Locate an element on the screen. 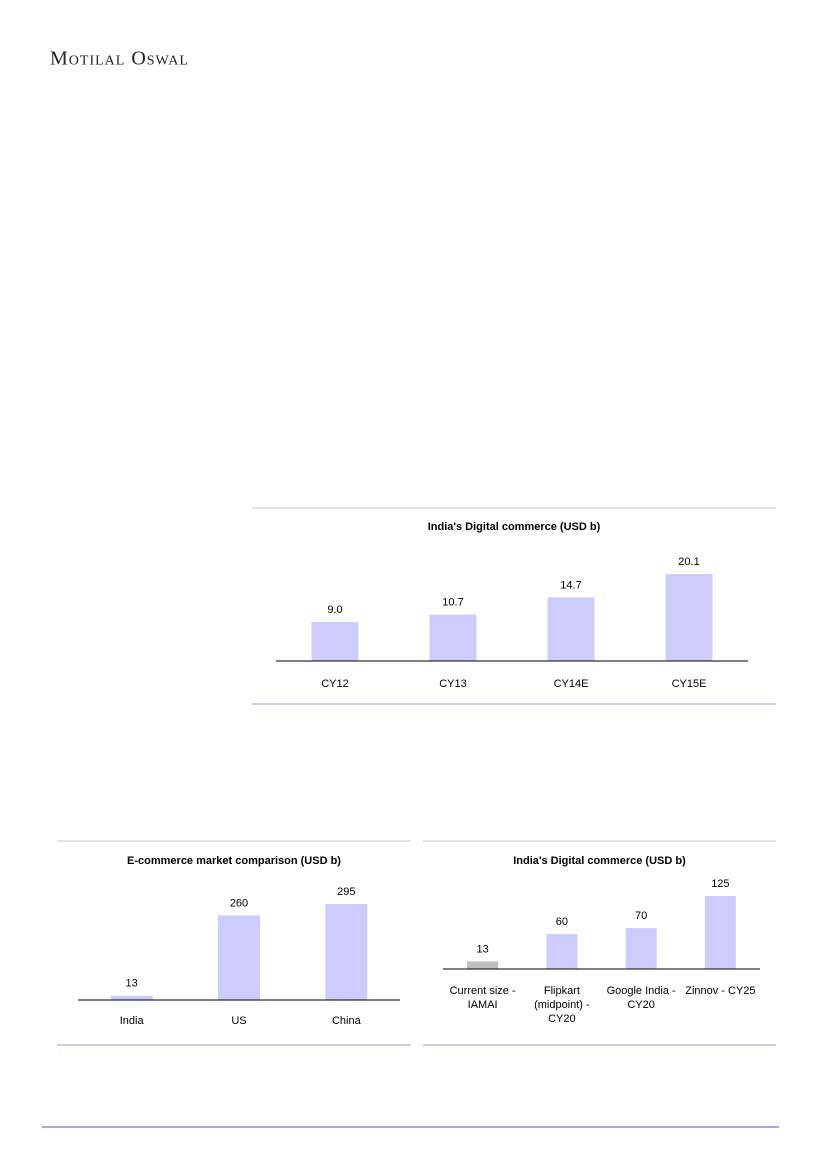 This screenshot has width=827, height=1169. category-label: Flipkart (midpoint) - CY20 is located at coordinates (562, 1005).